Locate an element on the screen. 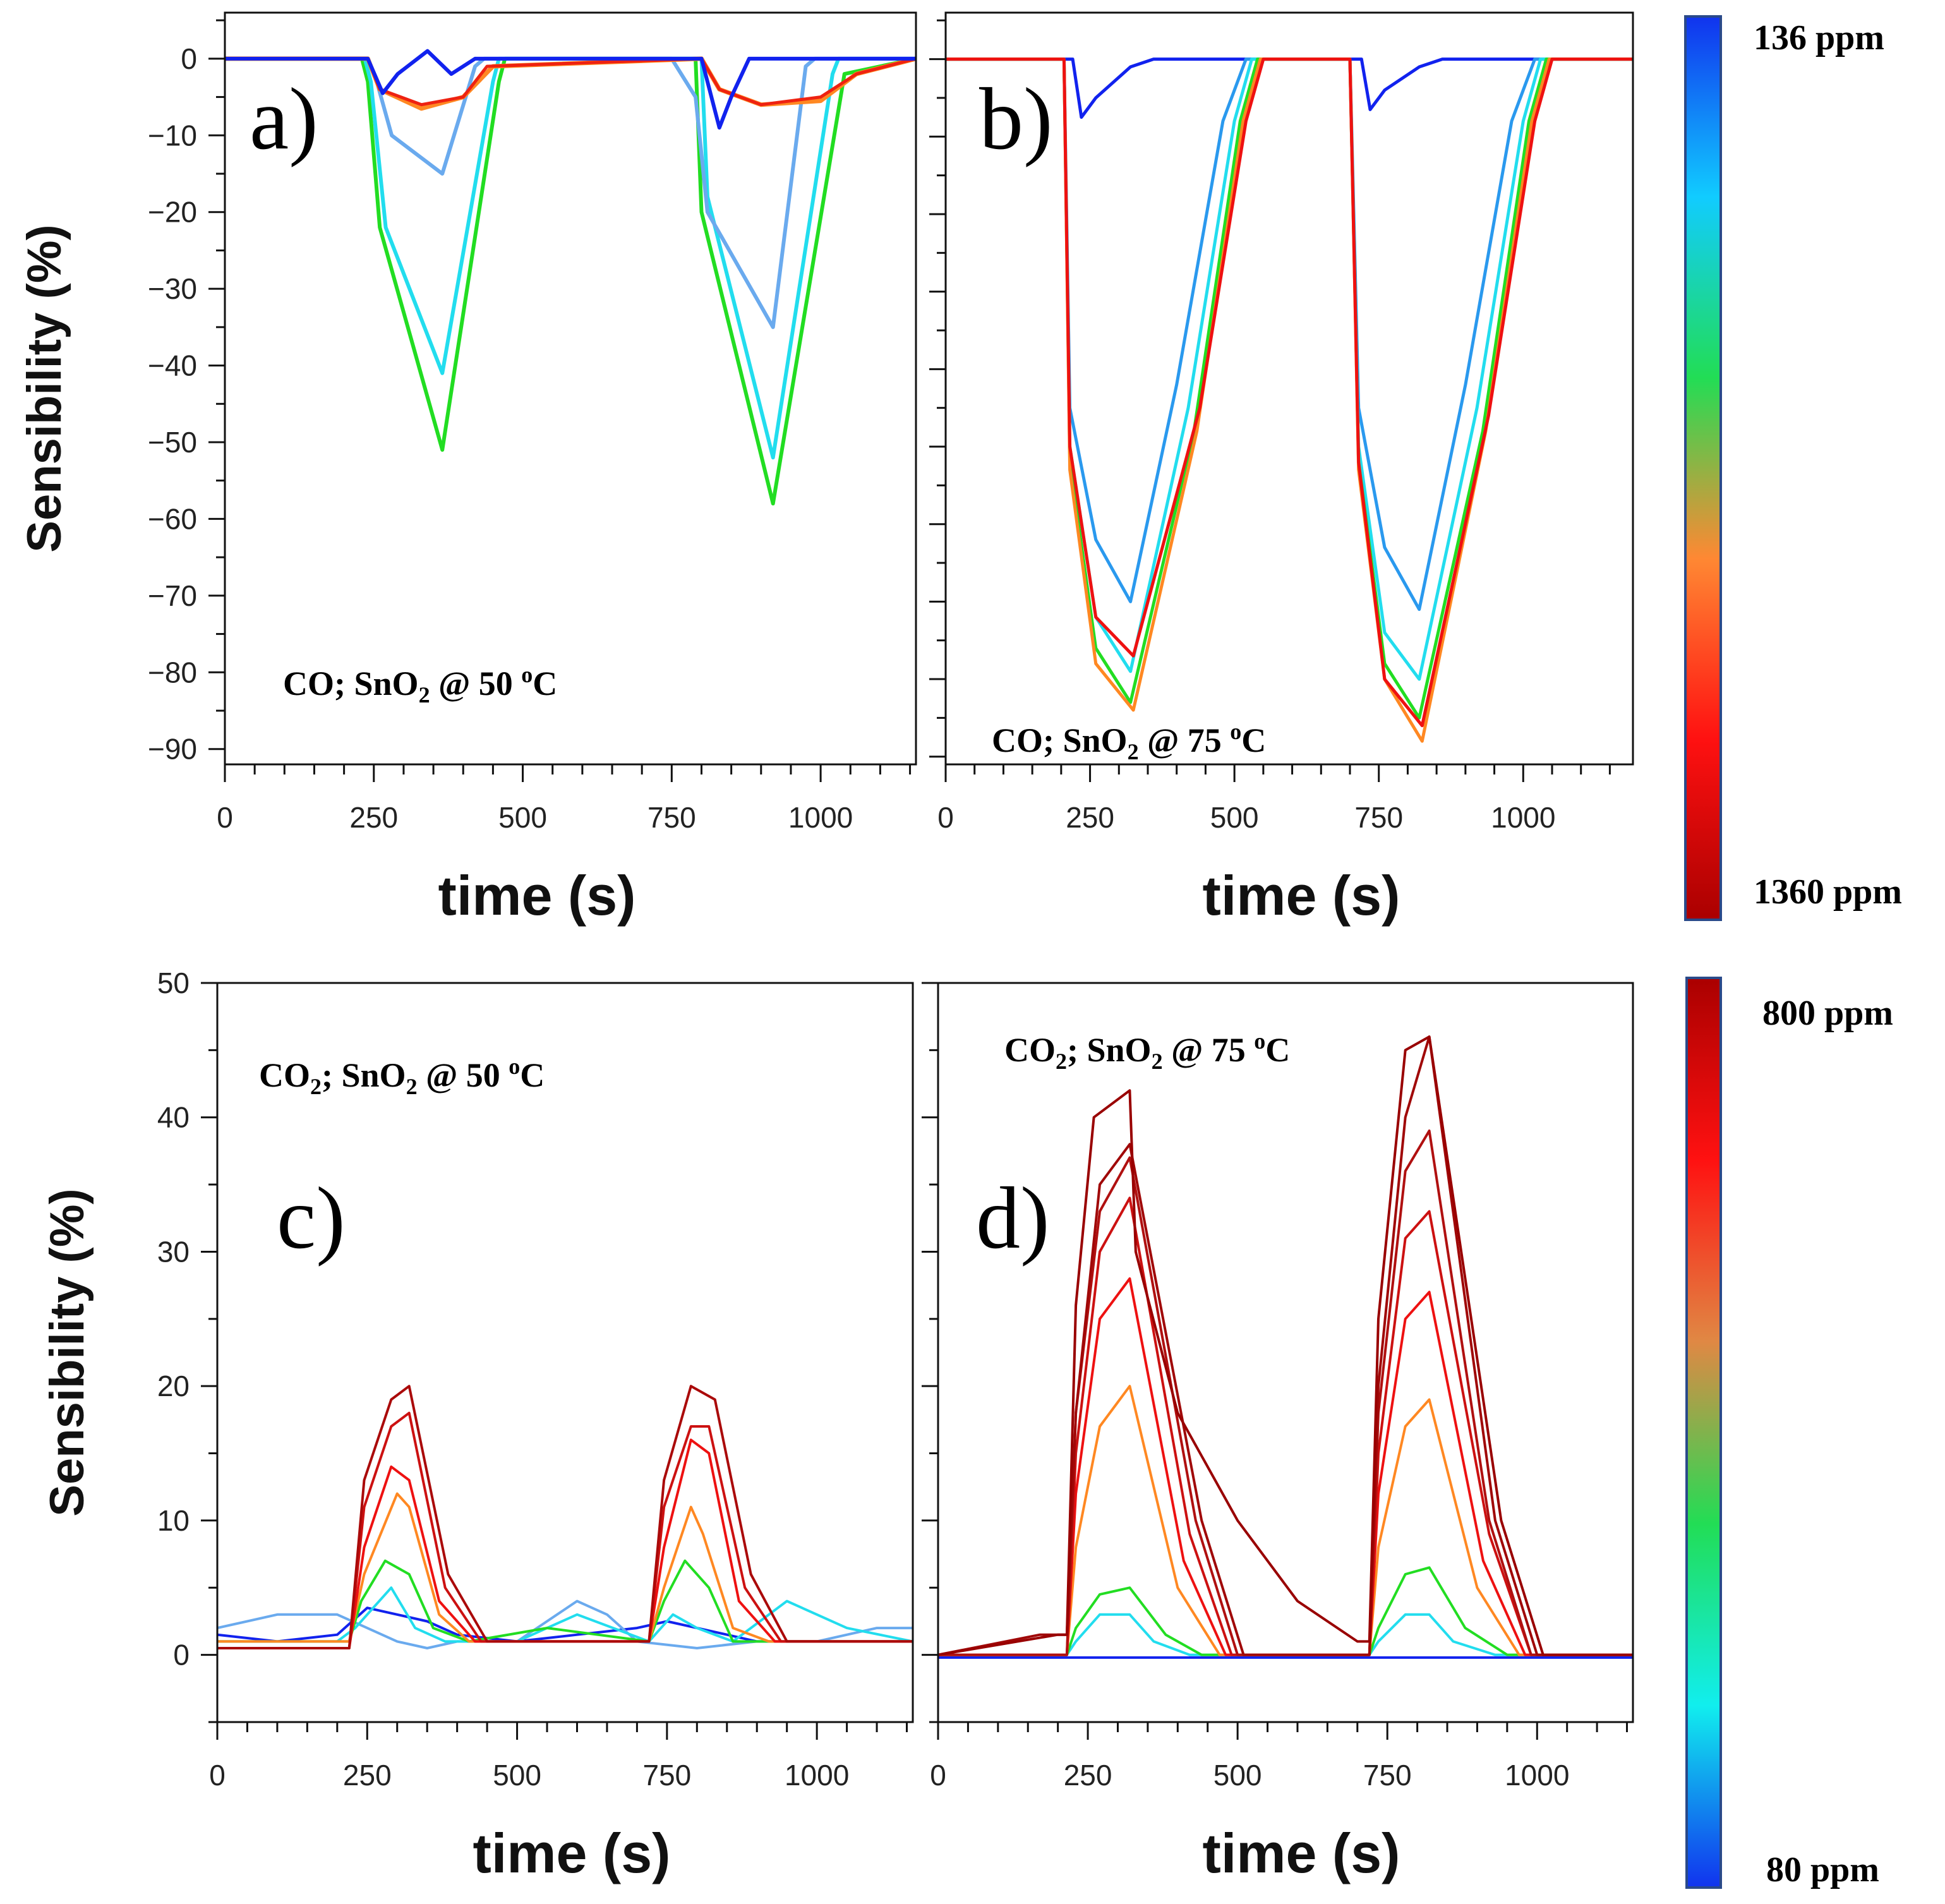 The width and height of the screenshot is (1945, 1904). colorbar-bottom-min-label: 80 ppm is located at coordinates (1822, 1869).